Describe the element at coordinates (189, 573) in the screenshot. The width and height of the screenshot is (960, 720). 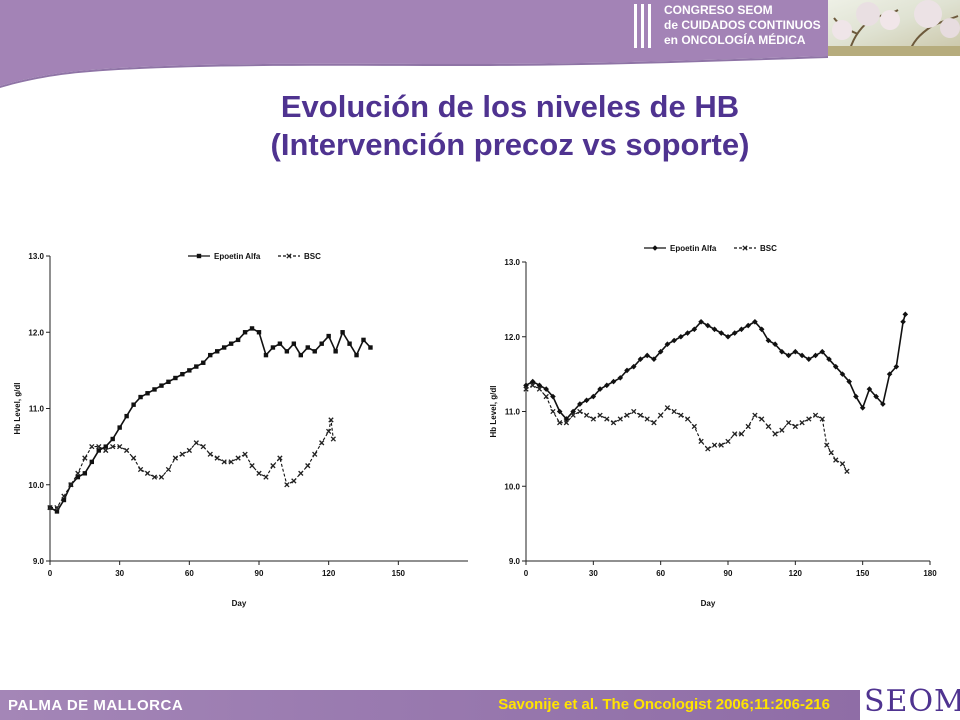
I see `x-tick-label: 60` at that location.